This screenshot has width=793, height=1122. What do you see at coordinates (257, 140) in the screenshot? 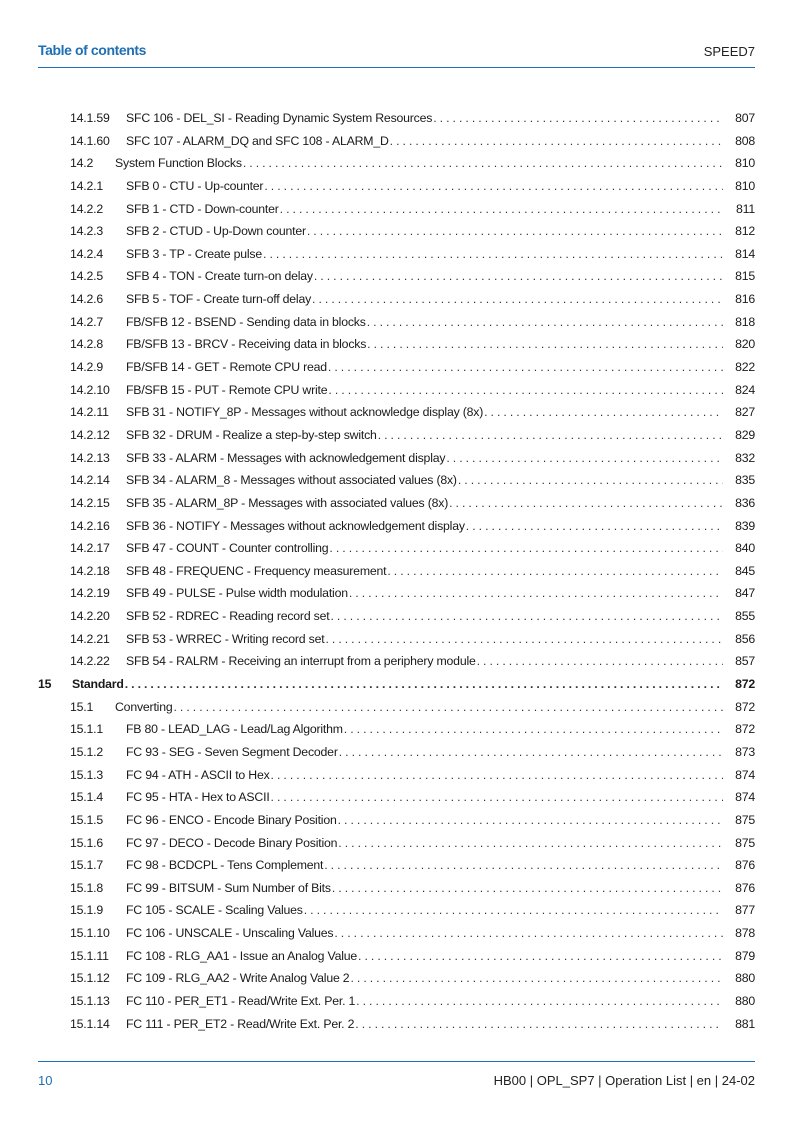
I see `toc-entry-title: SFC 107 - ALARM_DQ and SFC 108 - ALARM_D` at bounding box center [257, 140].